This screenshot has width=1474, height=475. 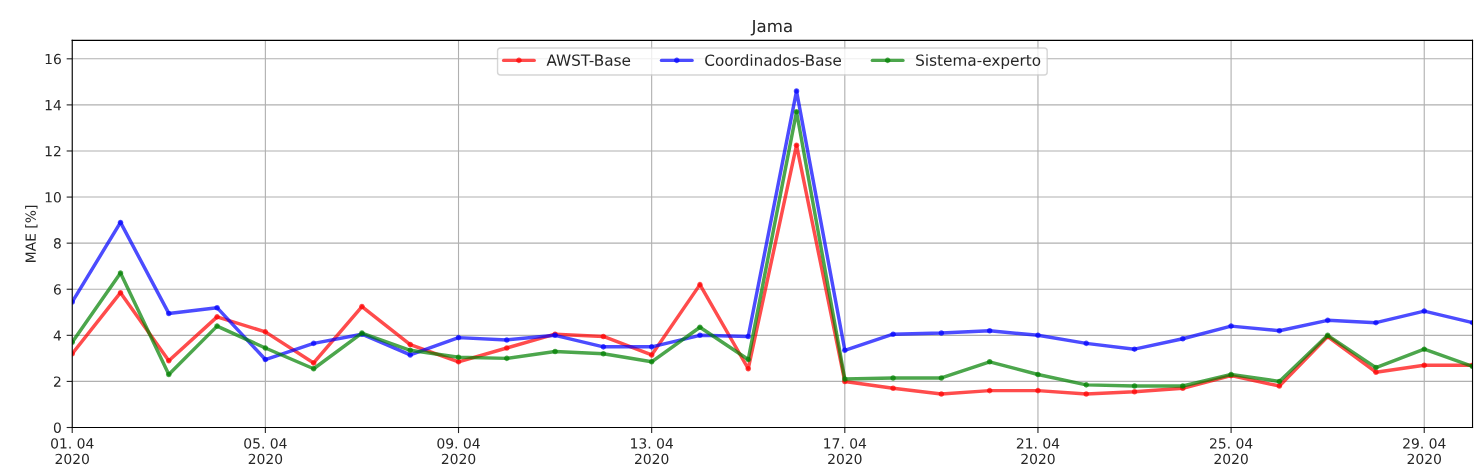 I want to click on legend-label: Sistema-experto, so click(x=978, y=61).